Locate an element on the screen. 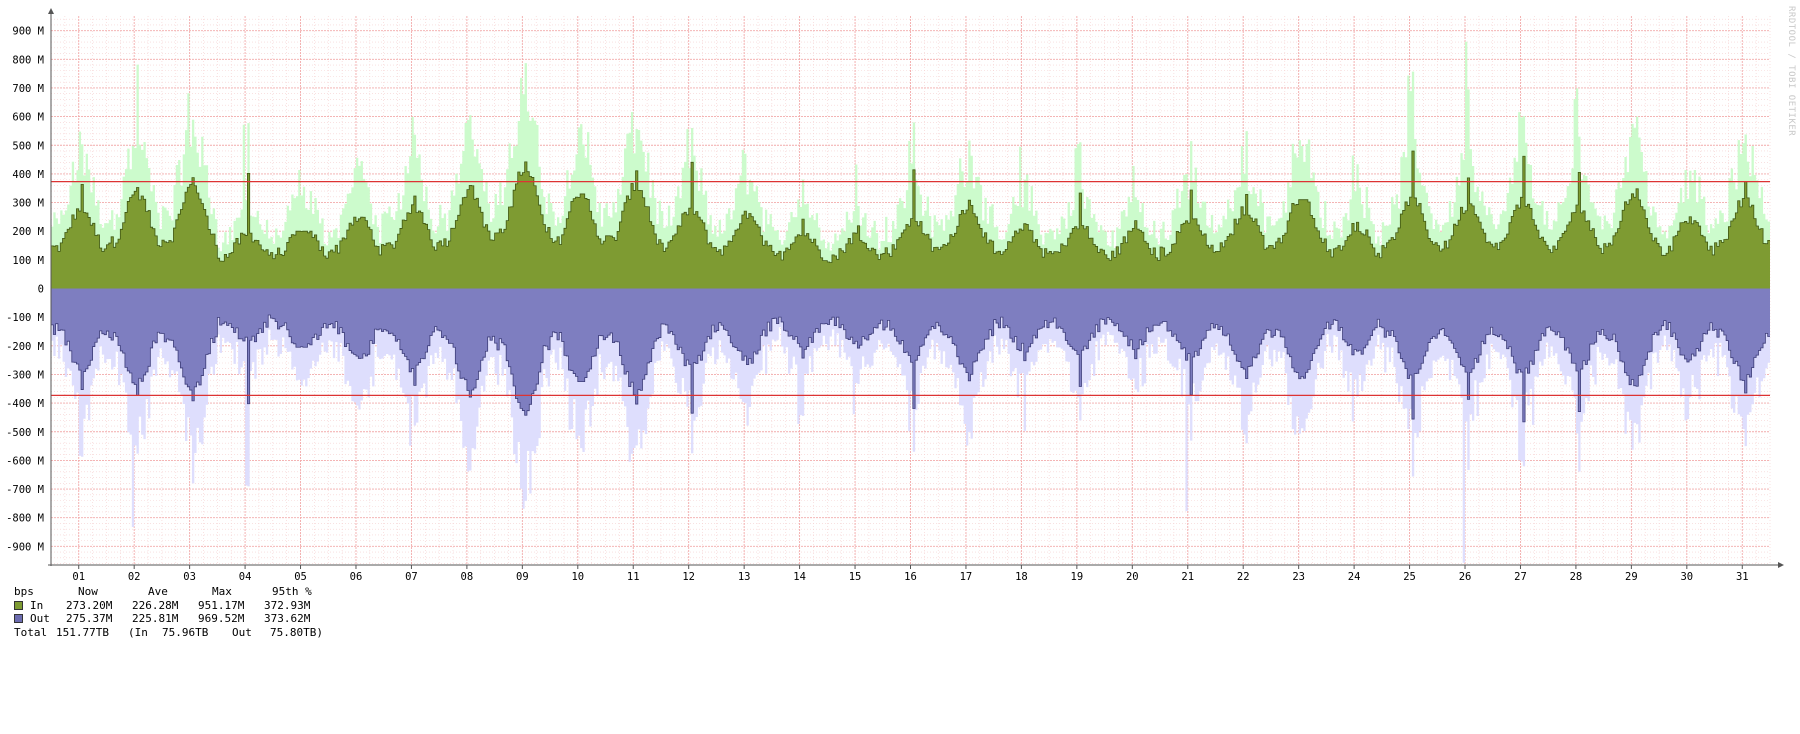  rrdtool-watermark: RRDTOOL / TOBI OETIKER is located at coordinates (1791, 71).